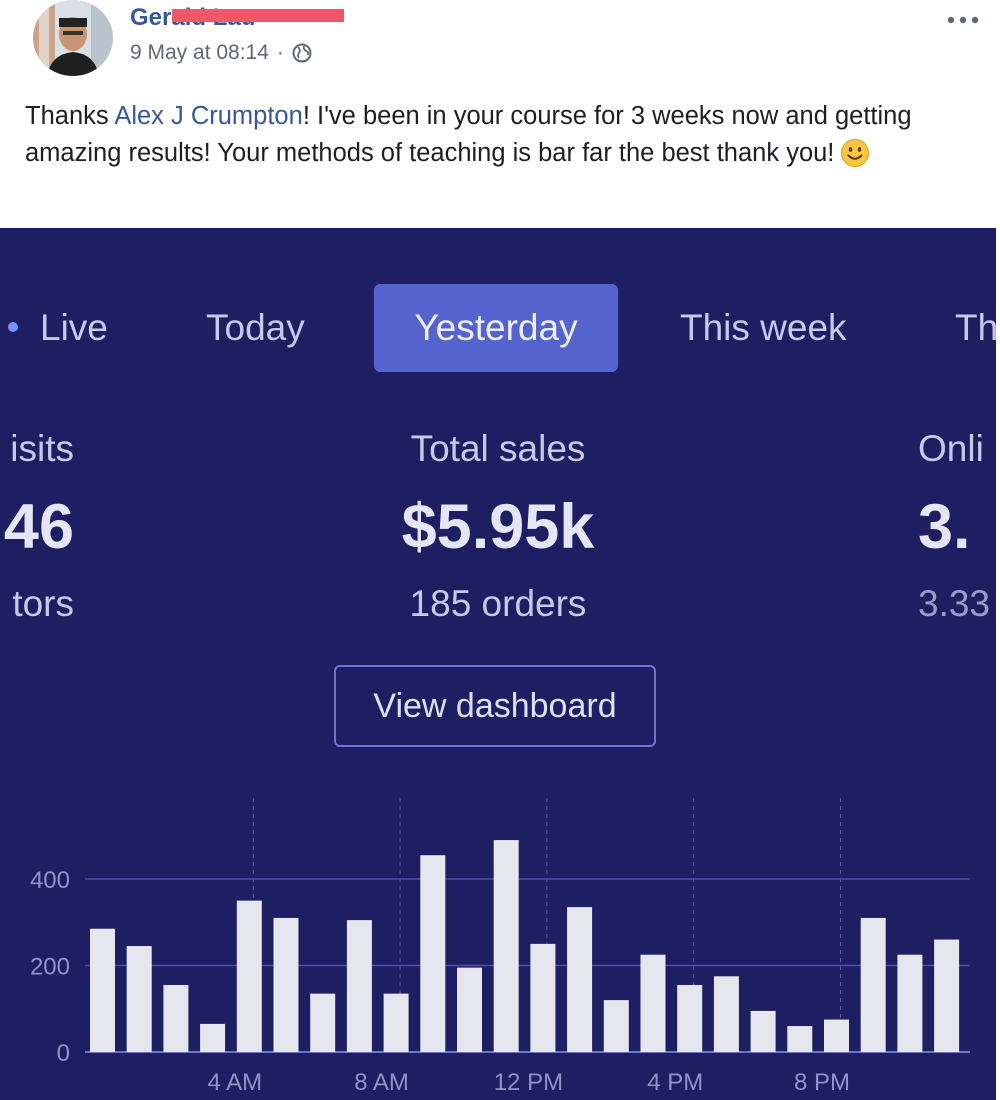  Describe the element at coordinates (255, 327) in the screenshot. I see `tab-today: Today` at that location.